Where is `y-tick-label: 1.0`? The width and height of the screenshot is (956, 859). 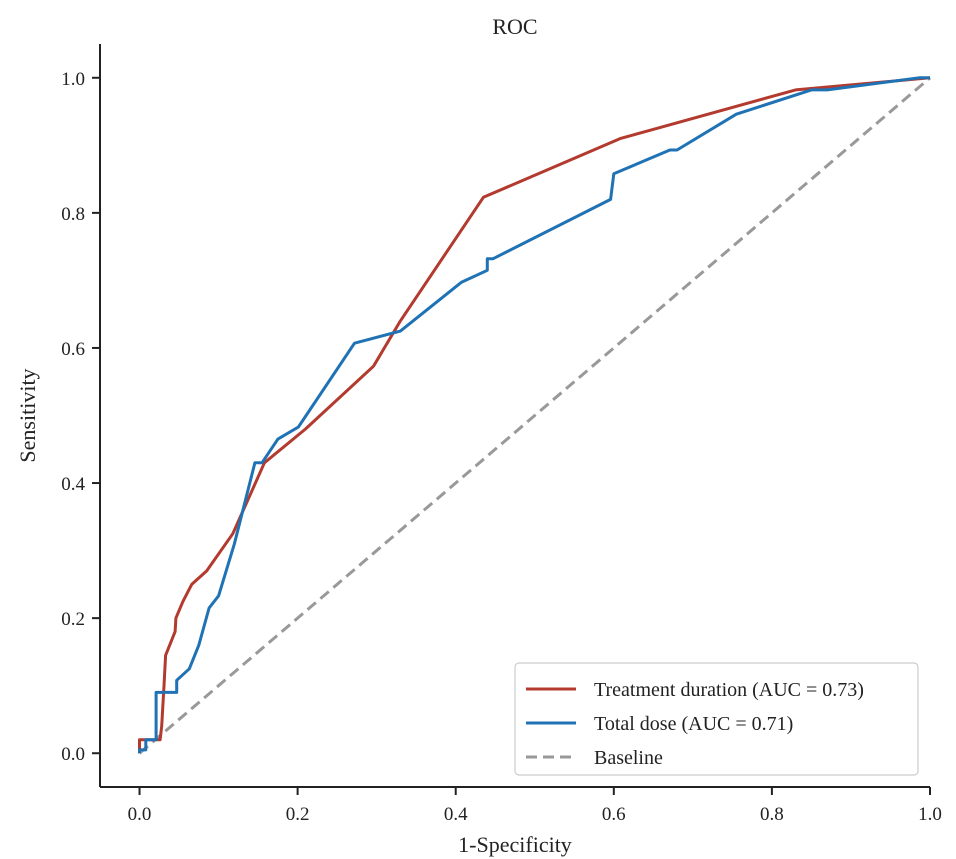
y-tick-label: 1.0 is located at coordinates (73, 79).